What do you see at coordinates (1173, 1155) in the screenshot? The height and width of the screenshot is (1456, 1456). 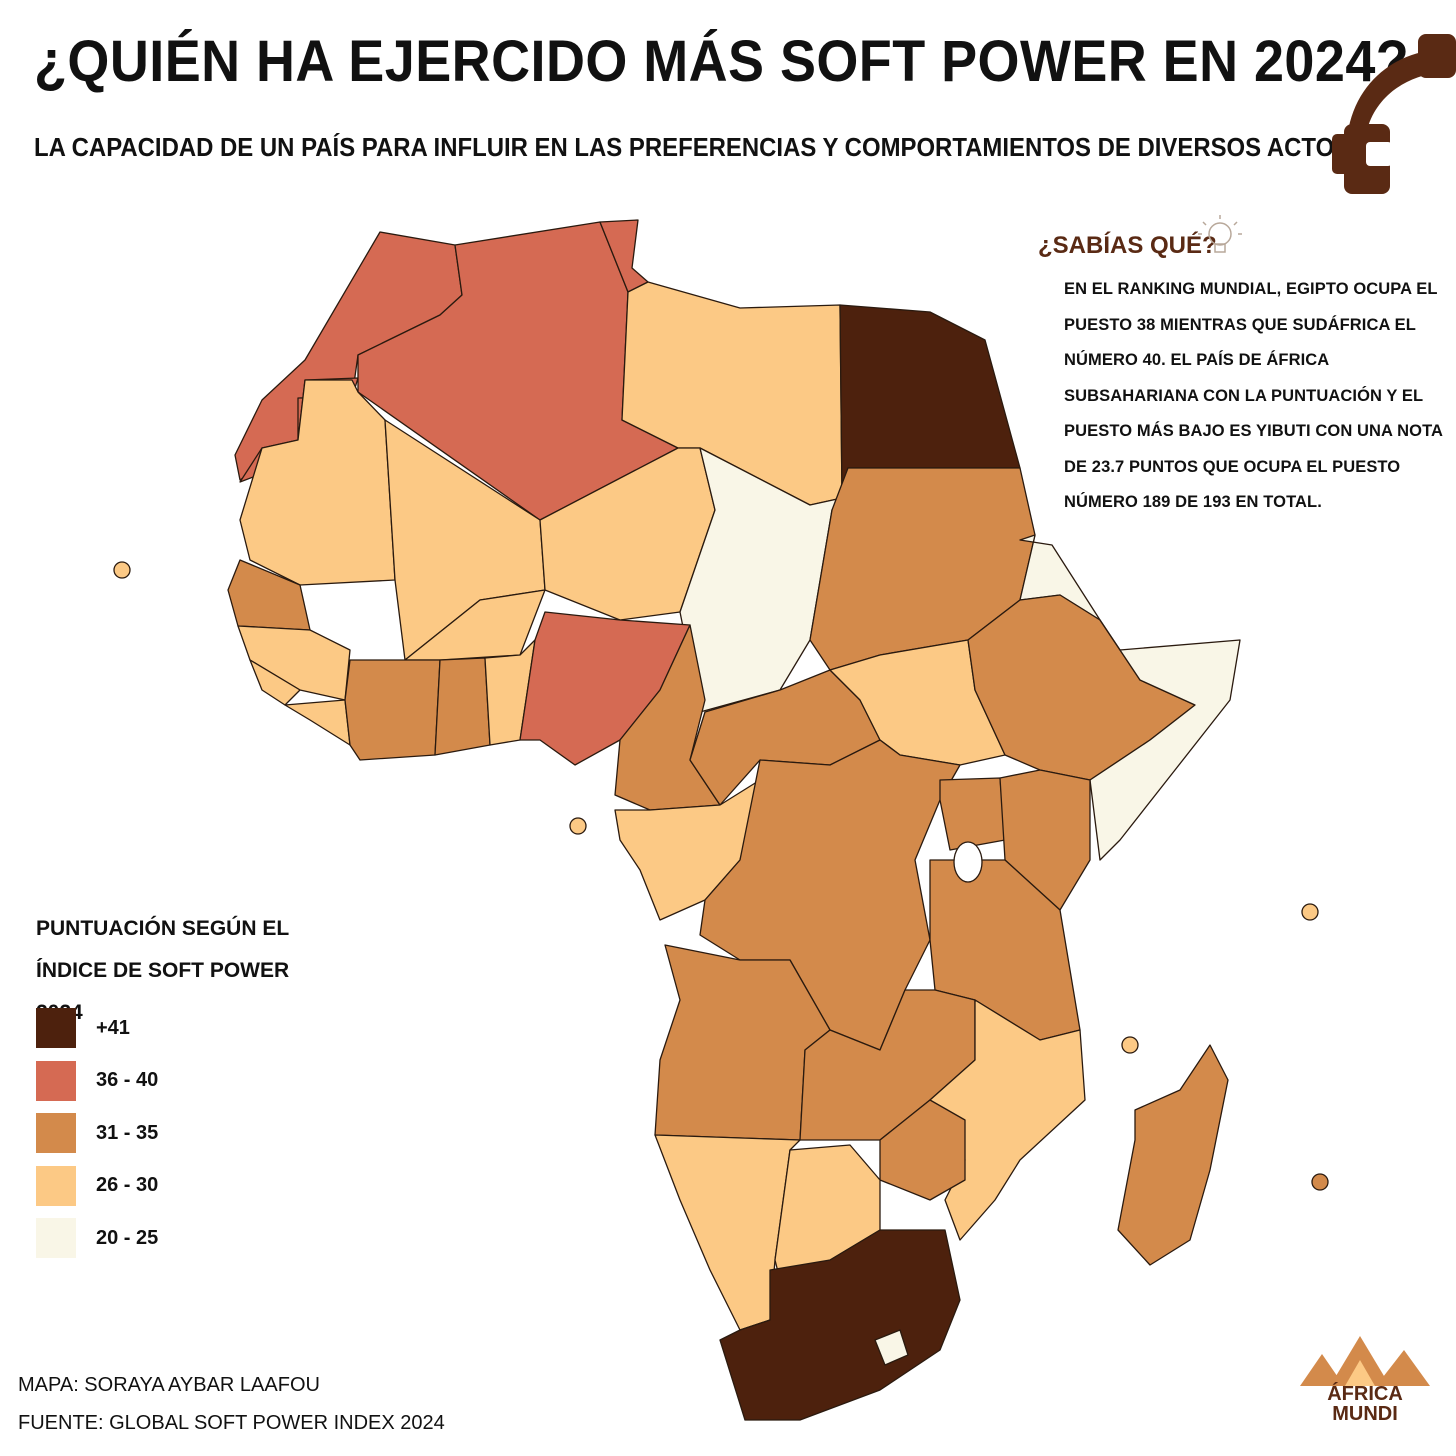 I see `country-madagascar` at bounding box center [1173, 1155].